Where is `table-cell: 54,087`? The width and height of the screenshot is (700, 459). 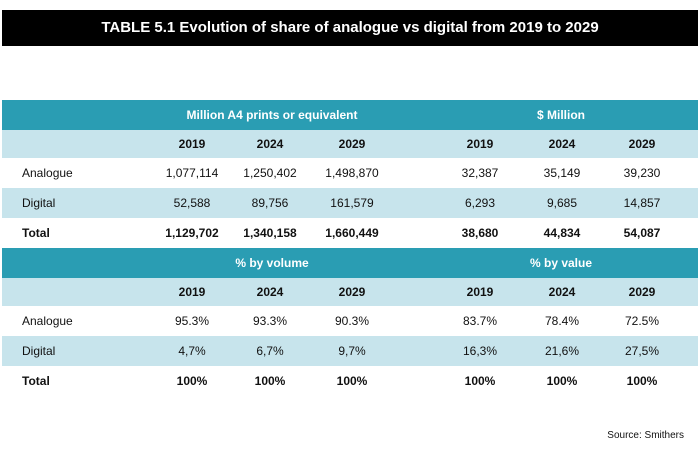
table-cell: 54,087 is located at coordinates (642, 233).